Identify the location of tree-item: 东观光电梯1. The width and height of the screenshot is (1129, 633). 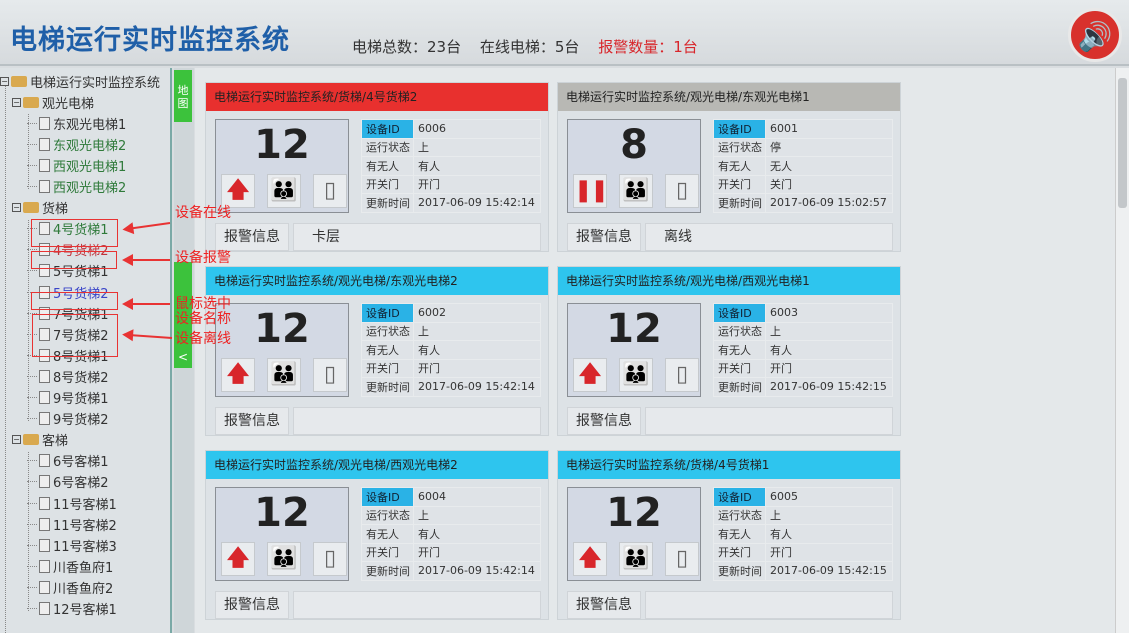
(76, 123).